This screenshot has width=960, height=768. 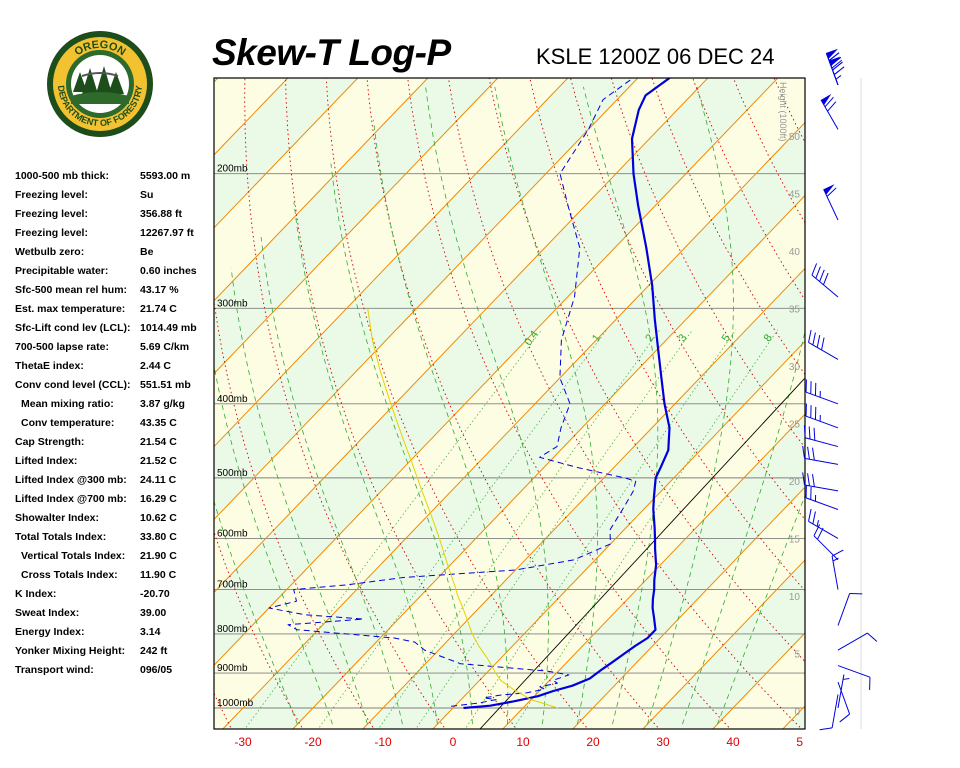 What do you see at coordinates (726, 338) in the screenshot?
I see `mixing-ratio-label: 5` at bounding box center [726, 338].